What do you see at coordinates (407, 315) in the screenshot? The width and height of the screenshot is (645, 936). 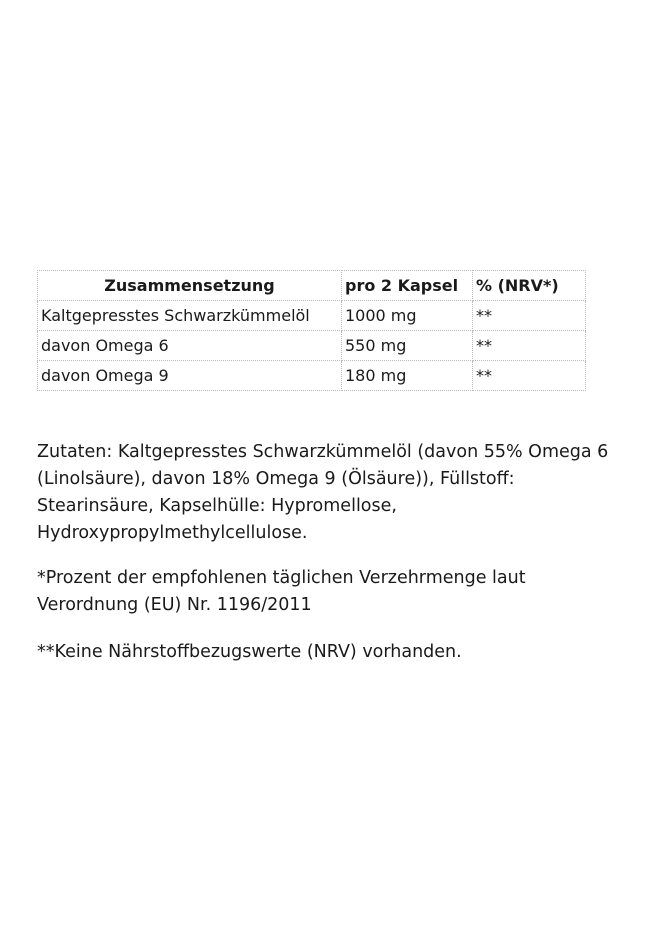 I see `cell-amount: 1000 mg` at bounding box center [407, 315].